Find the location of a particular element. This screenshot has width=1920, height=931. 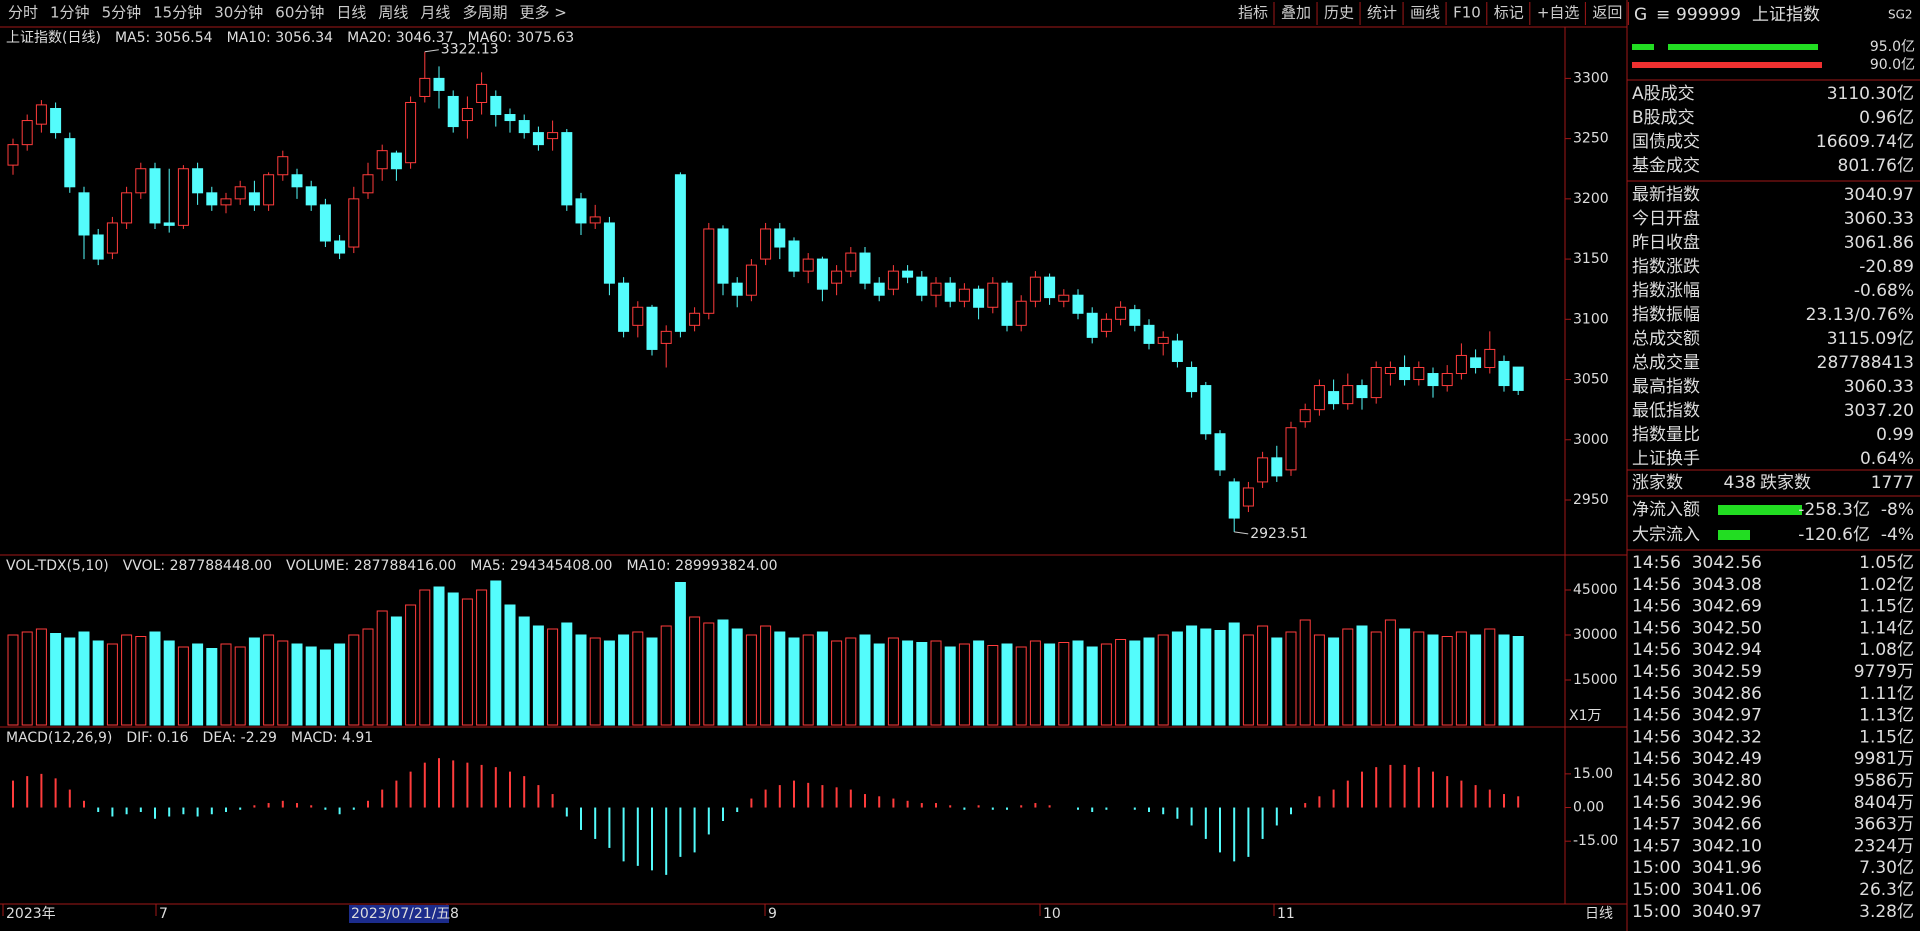

tick-price: 3042.69 is located at coordinates (1727, 607).